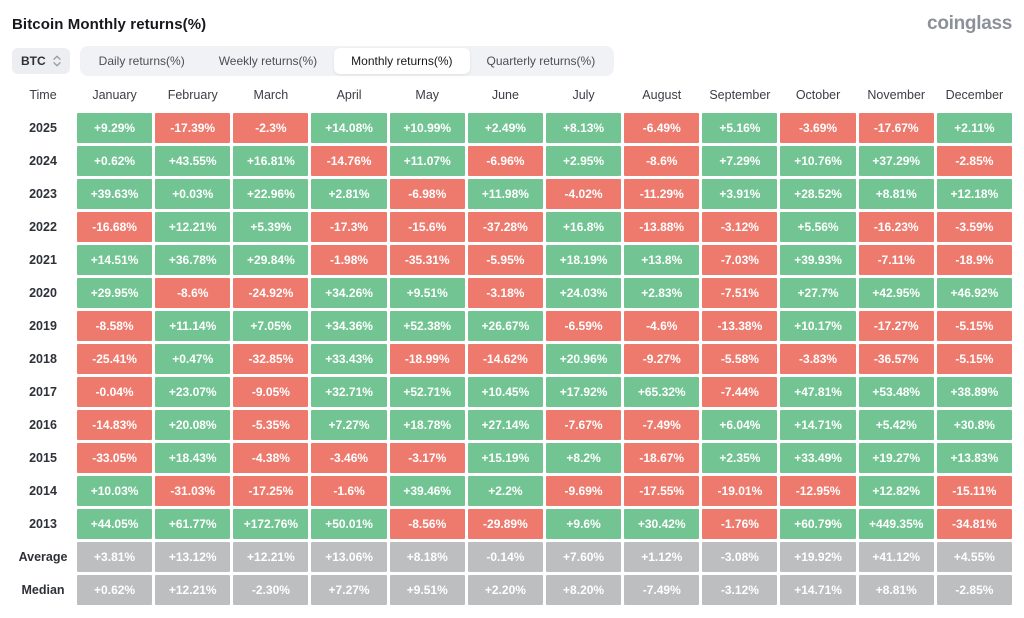 This screenshot has height=618, width=1024. I want to click on return-cell: -4.02%, so click(583, 194).